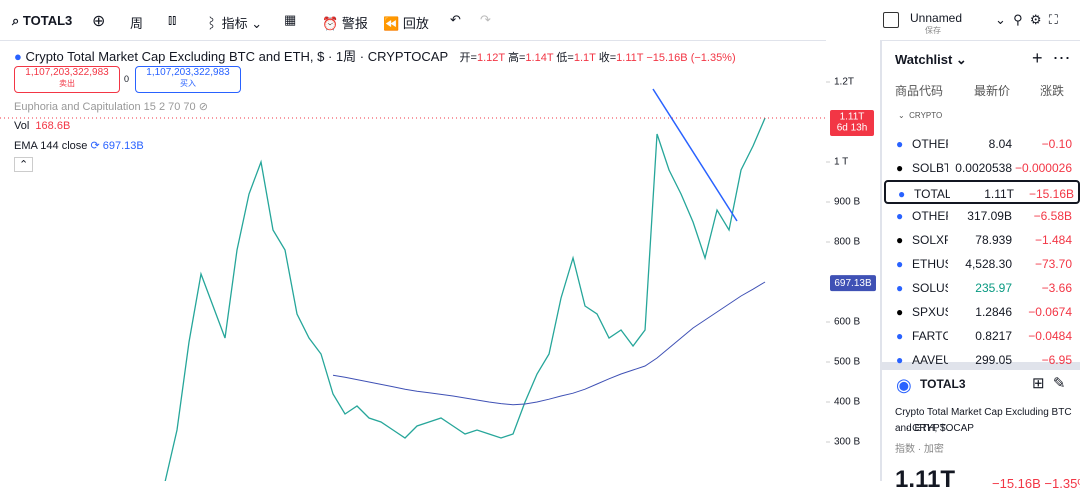 This screenshot has width=1080, height=494. I want to click on alert-btn: ⏰ 警报, so click(345, 23).